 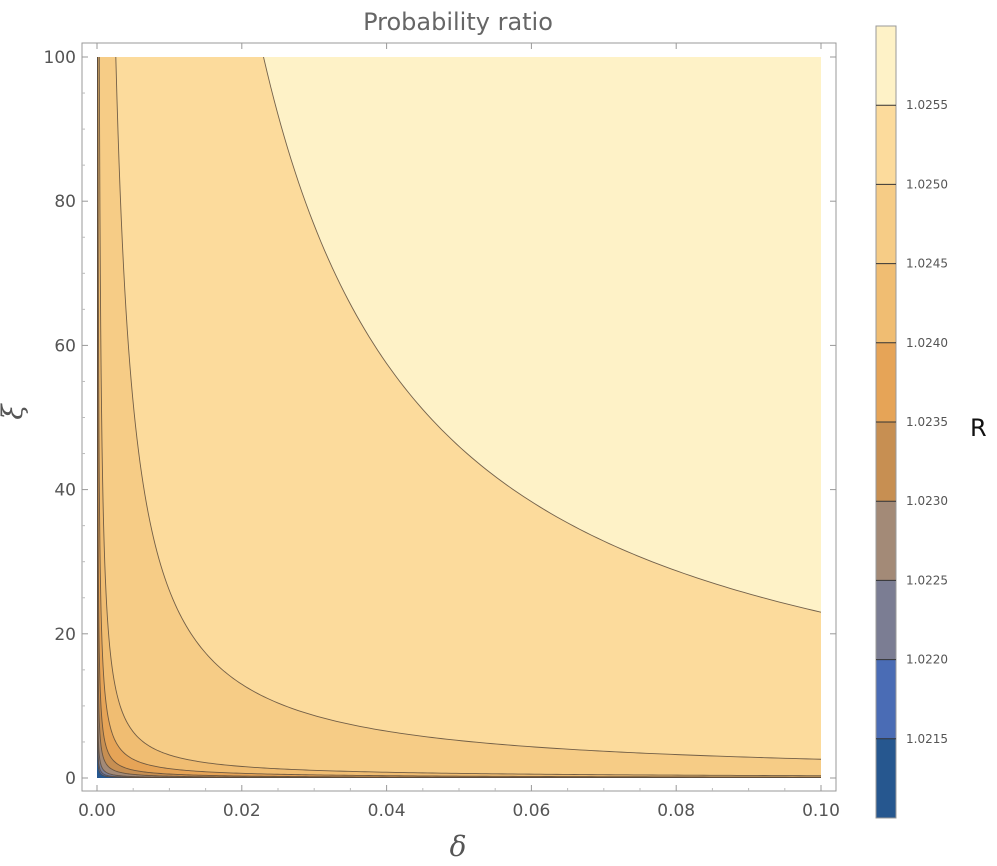 I want to click on colorbar-tick-label: 1.0215, so click(x=927, y=739).